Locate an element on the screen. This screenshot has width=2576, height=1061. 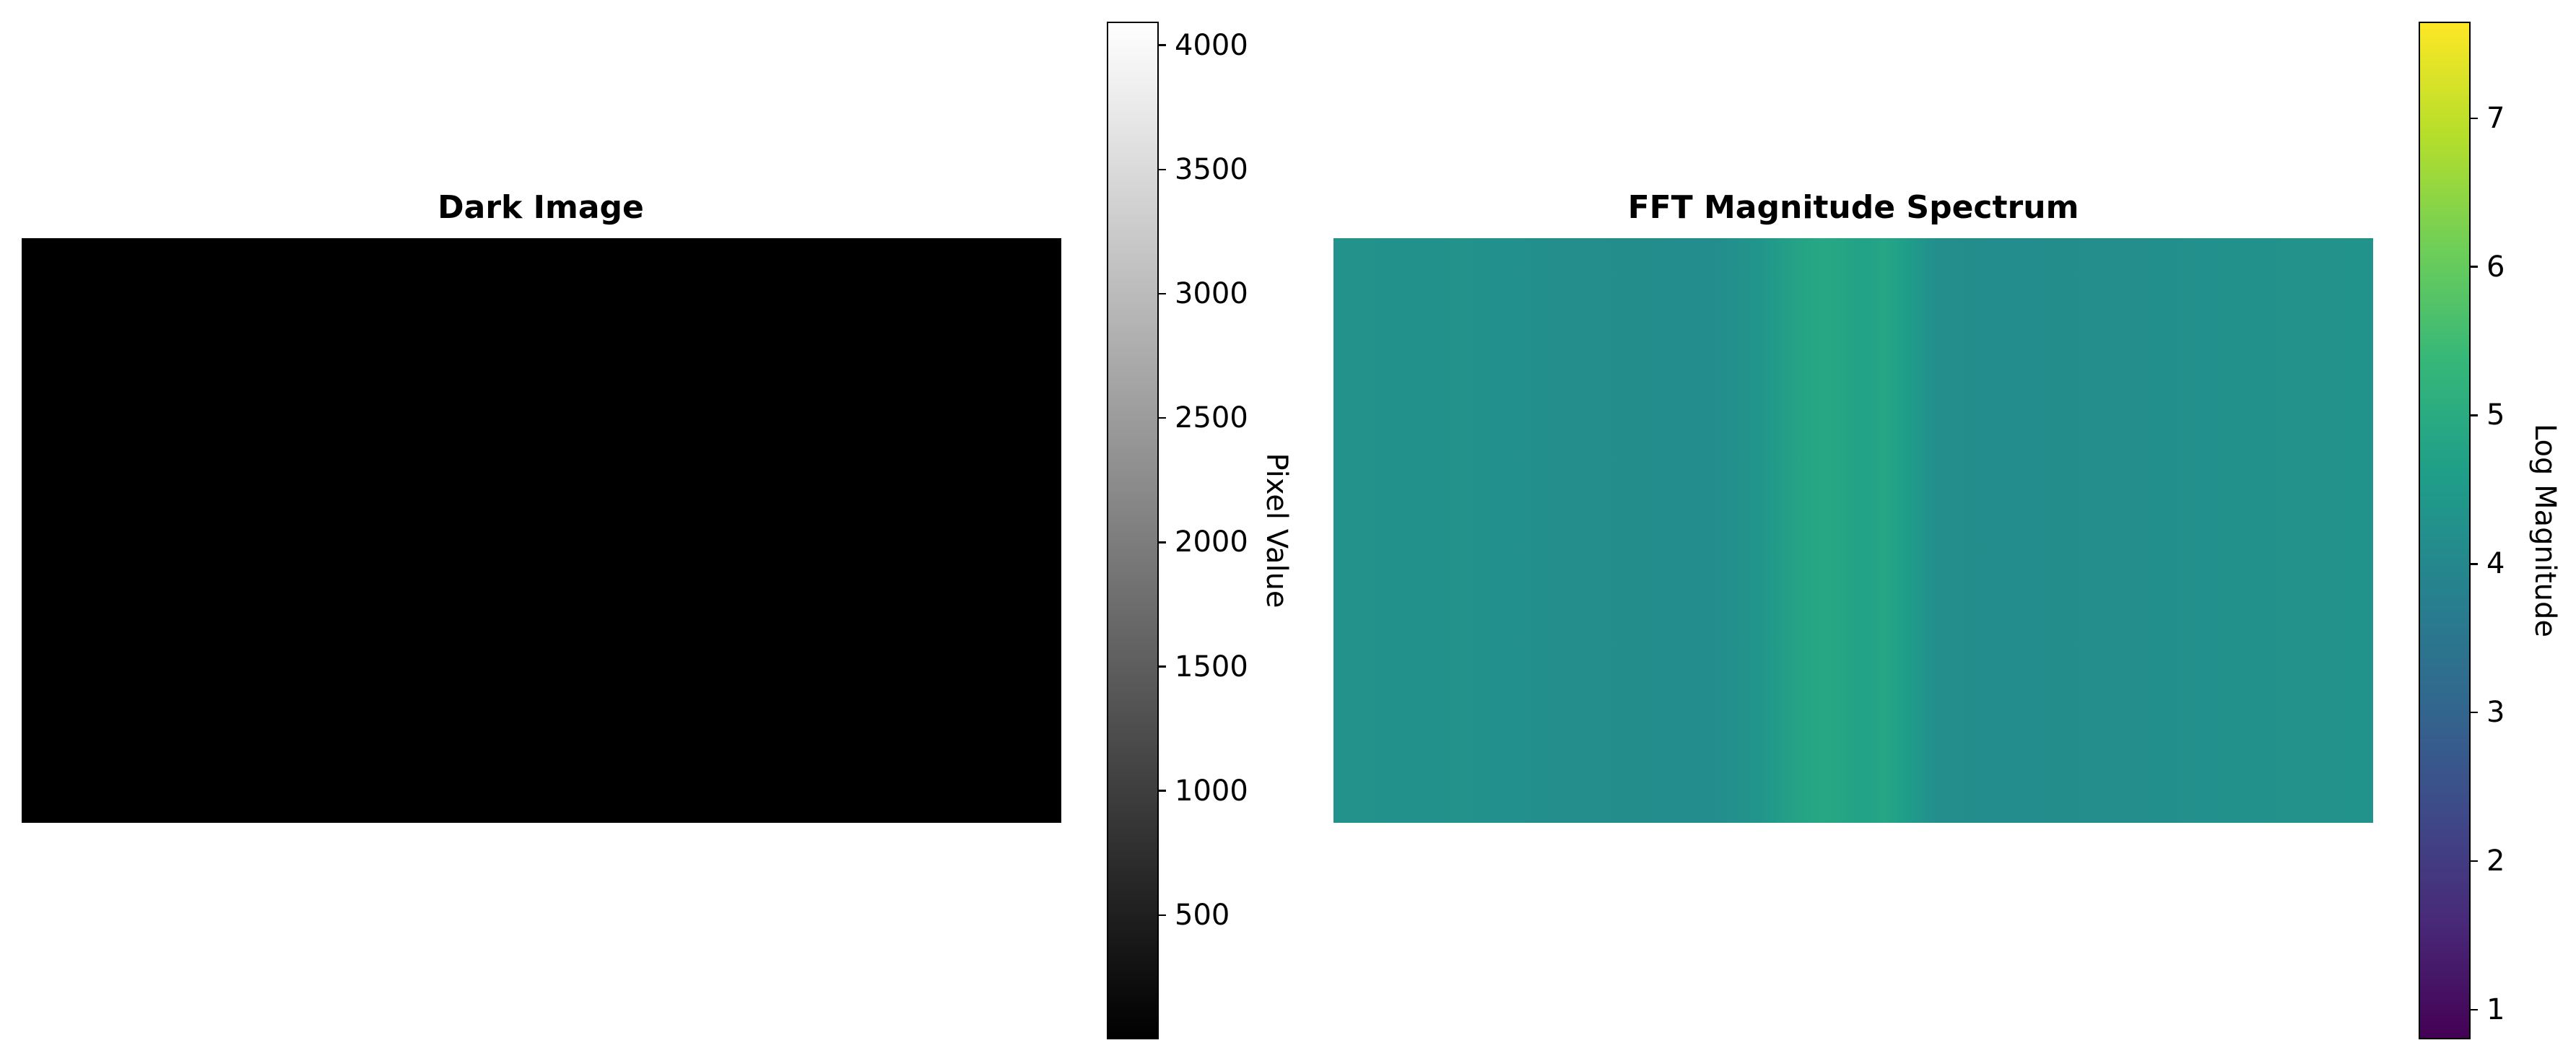
colorbar-tick-label: 500 is located at coordinates (1202, 915).